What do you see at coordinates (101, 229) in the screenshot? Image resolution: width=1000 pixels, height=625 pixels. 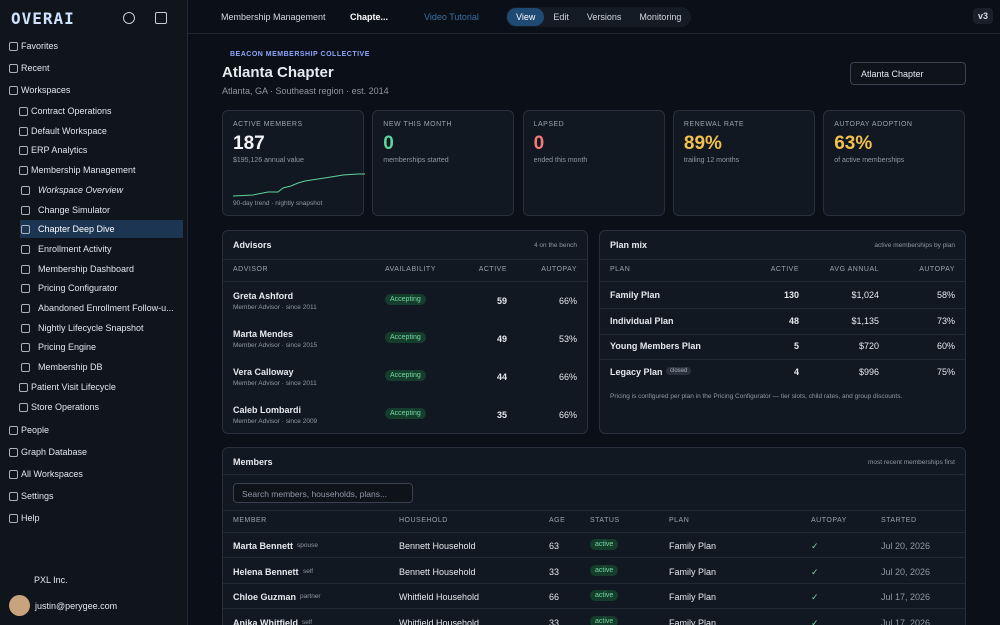 I see `workspace-page: Chapter Deep Dive` at bounding box center [101, 229].